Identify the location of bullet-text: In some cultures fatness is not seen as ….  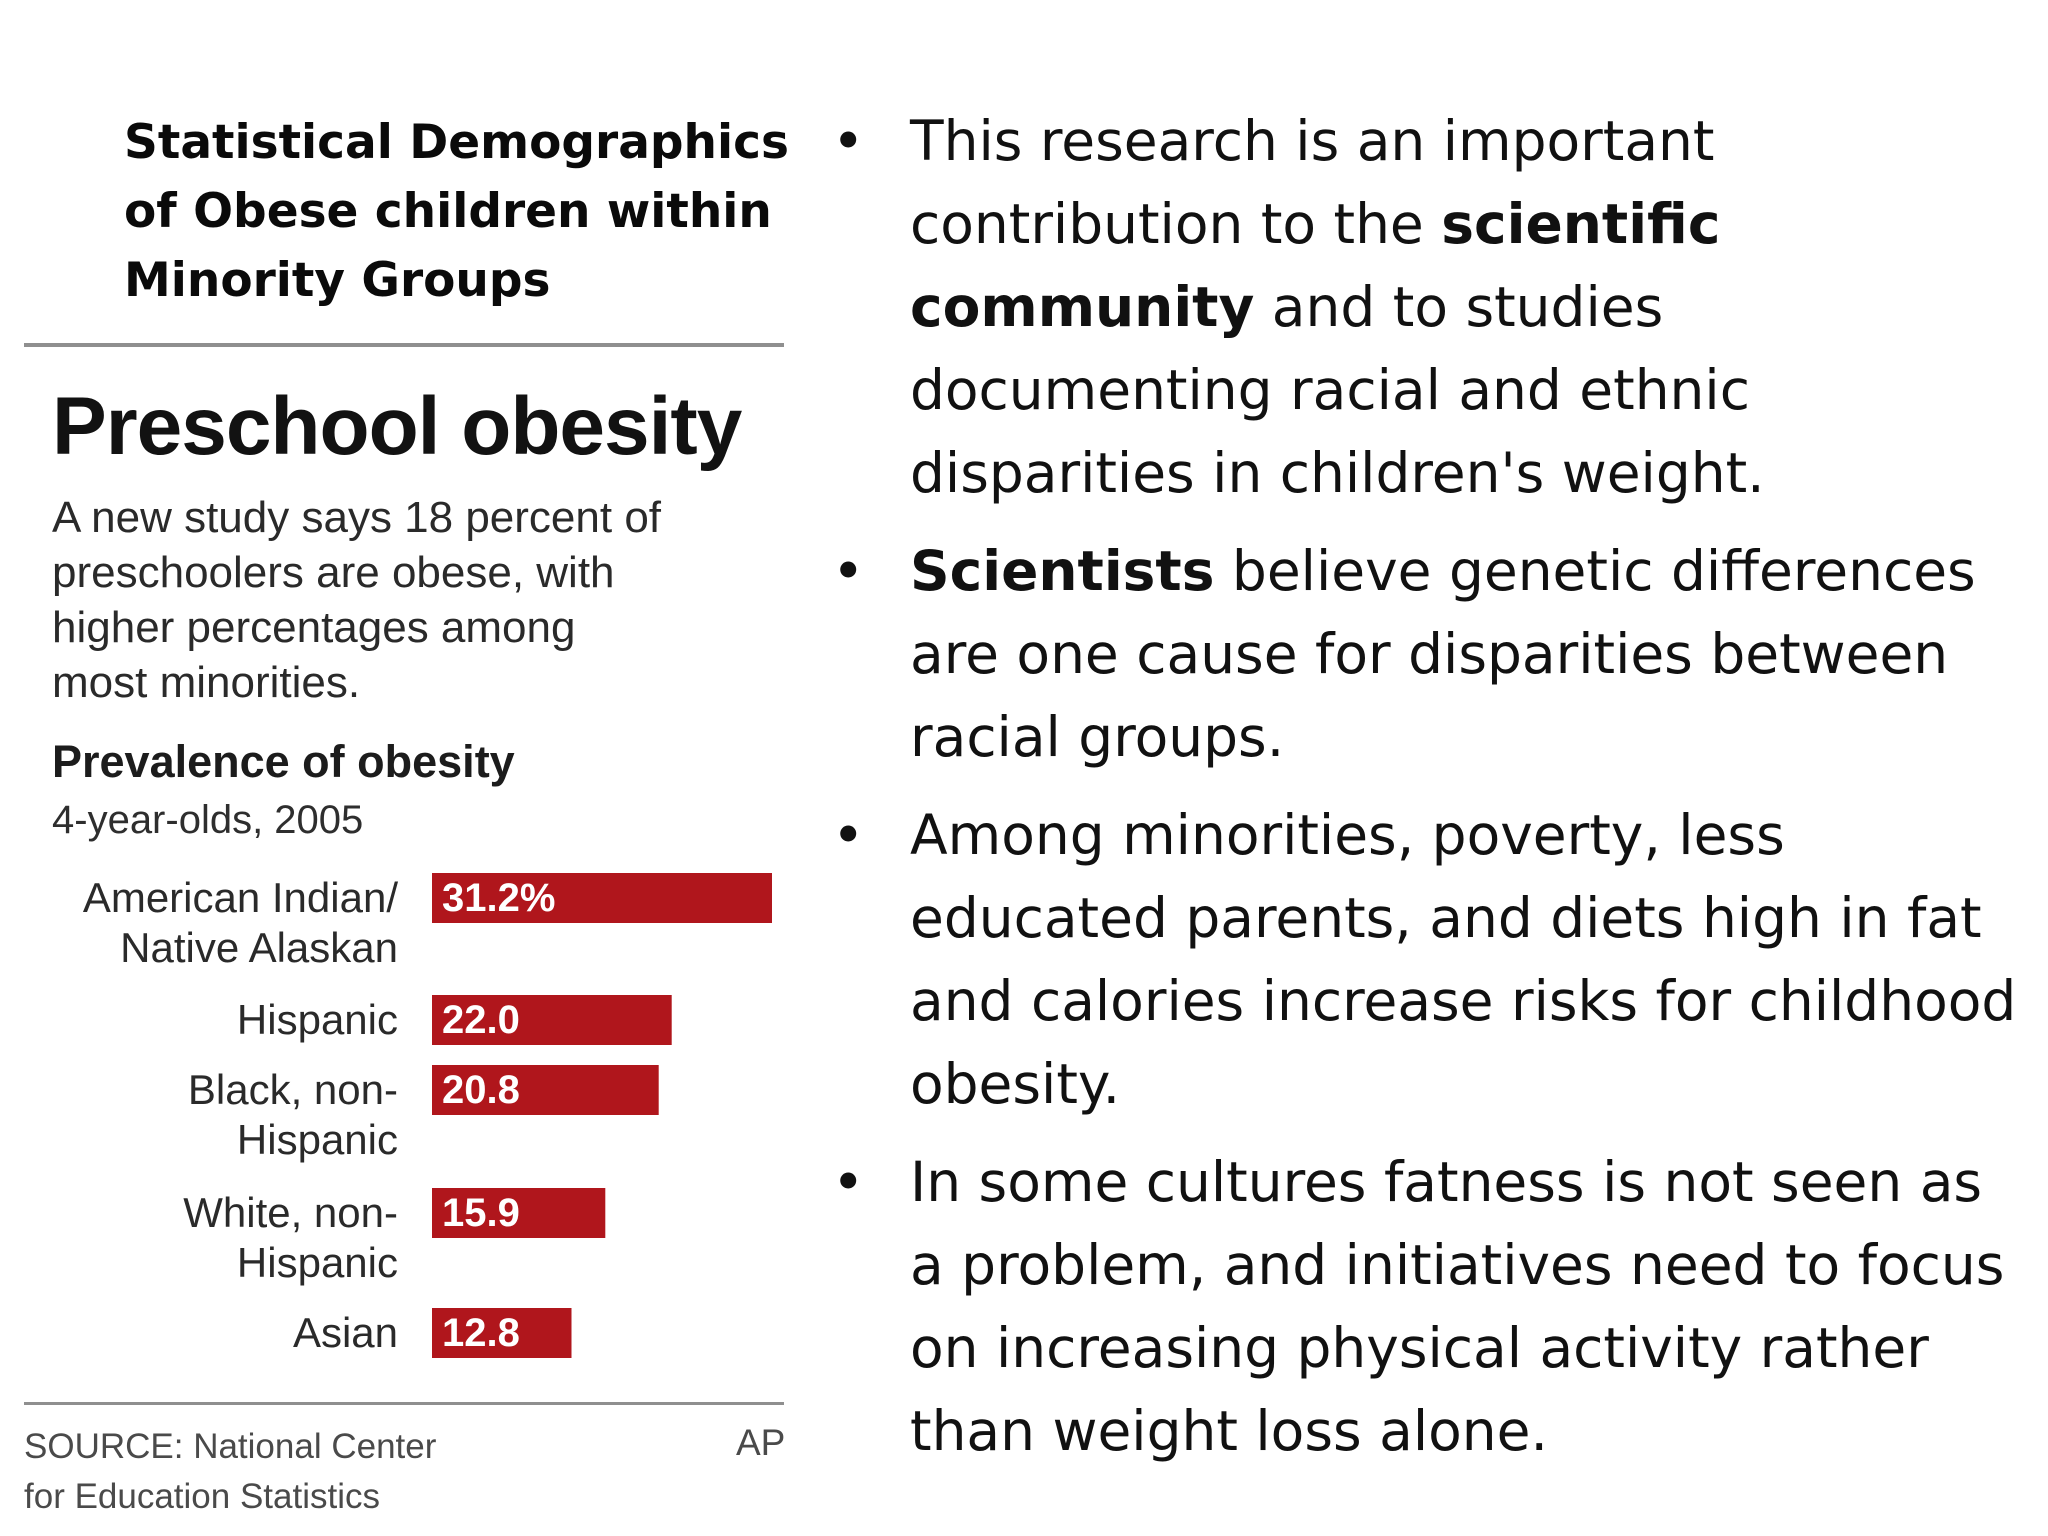
(1457, 1306).